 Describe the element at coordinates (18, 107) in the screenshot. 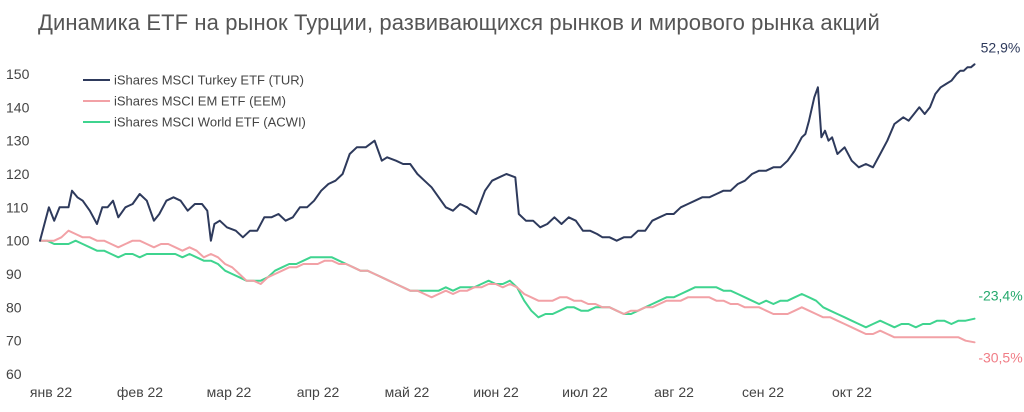

I see `y-tick-label: 140` at that location.